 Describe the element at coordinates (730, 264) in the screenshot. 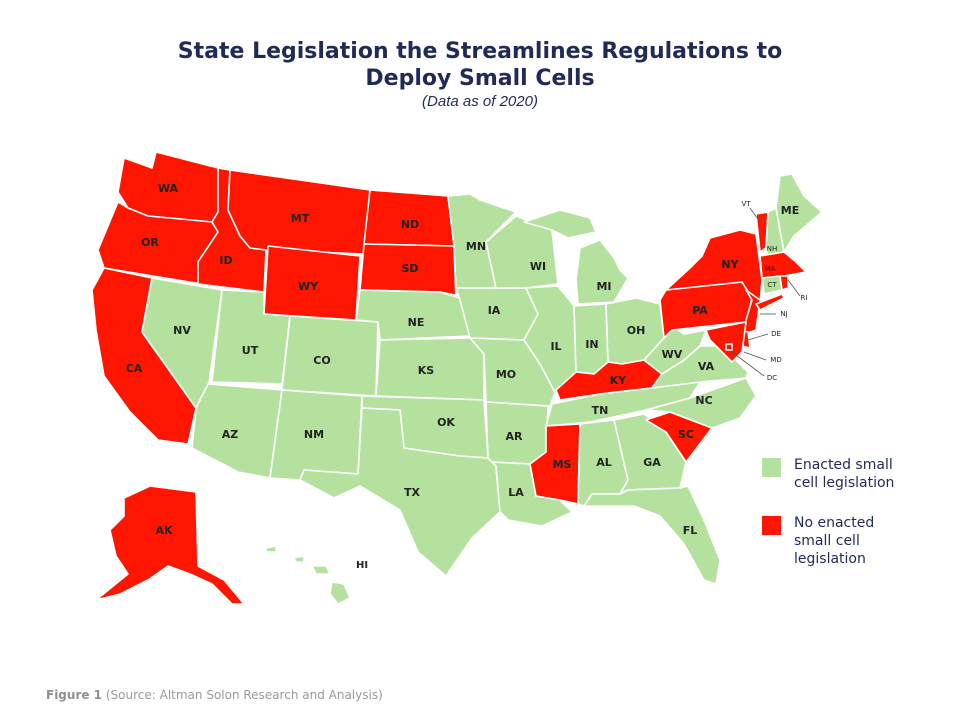

I see `label-ny: NY` at that location.